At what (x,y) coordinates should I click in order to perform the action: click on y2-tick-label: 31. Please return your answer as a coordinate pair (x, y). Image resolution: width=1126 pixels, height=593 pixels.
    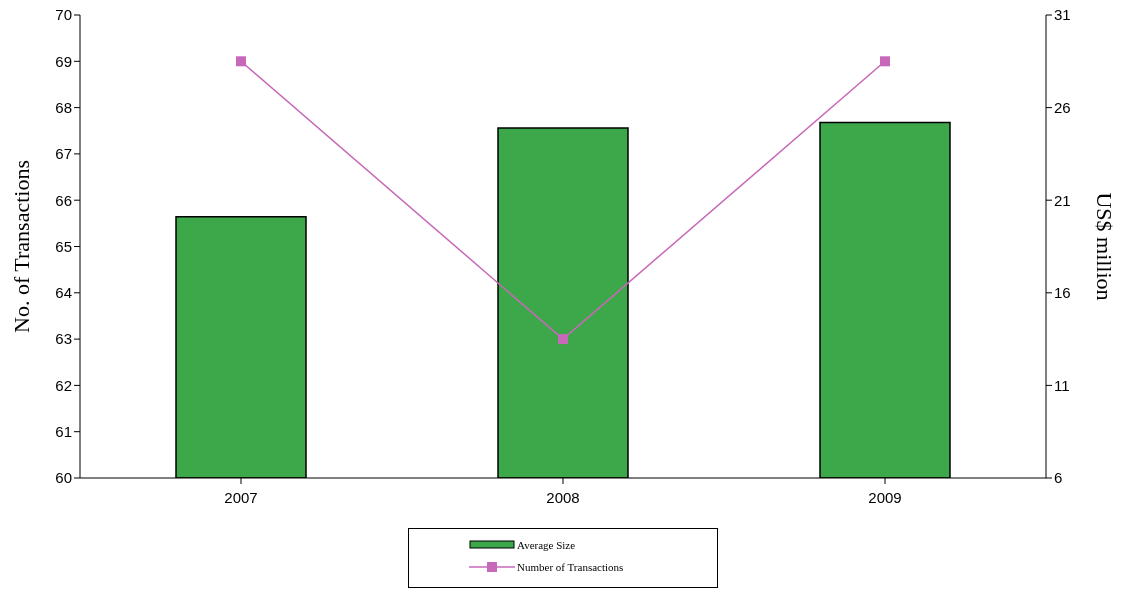
    Looking at the image, I should click on (1062, 15).